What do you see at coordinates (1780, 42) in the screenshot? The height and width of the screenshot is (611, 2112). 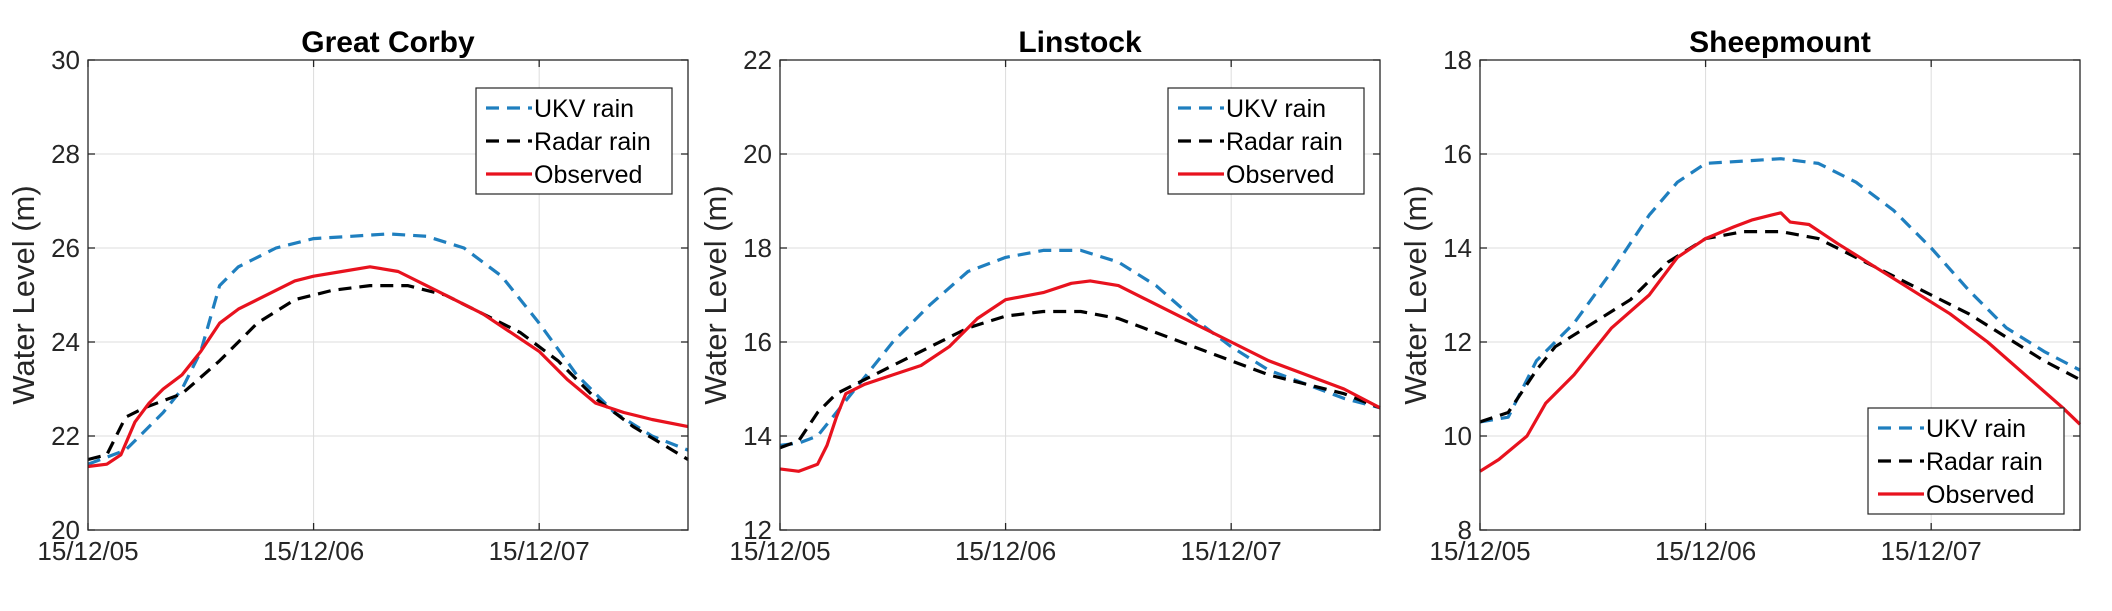 I see `chart-title: Sheepmount` at bounding box center [1780, 42].